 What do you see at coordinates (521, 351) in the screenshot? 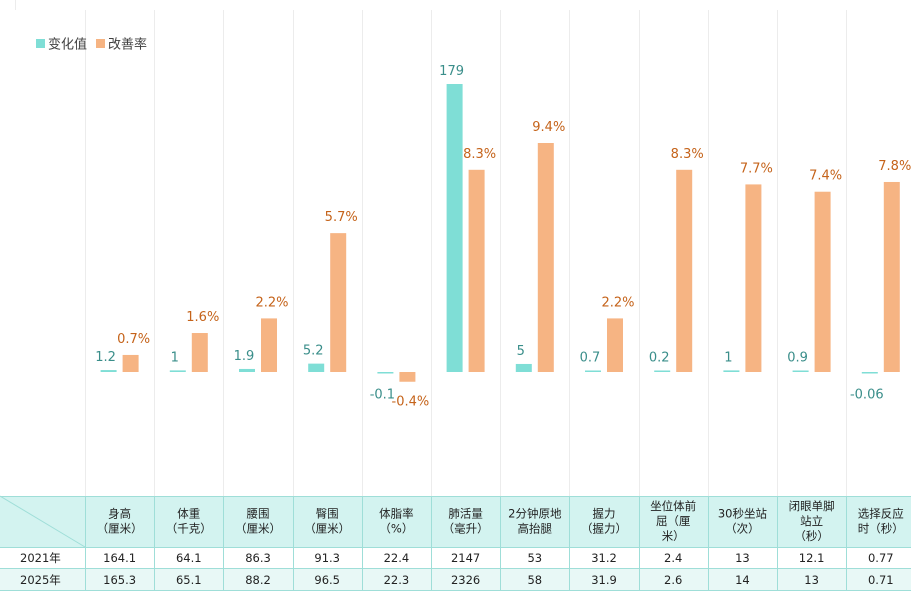
I see `bar-change-label: 5` at bounding box center [521, 351].